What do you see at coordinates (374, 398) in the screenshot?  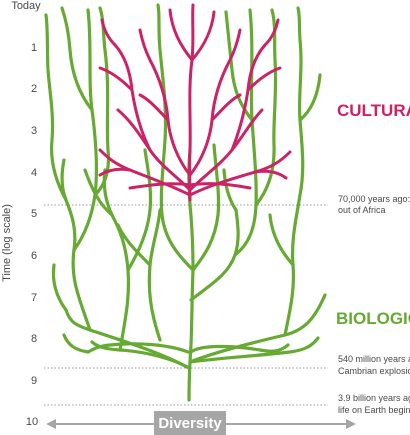 I see `event-life-line1: 3.9 billion years ago:` at bounding box center [374, 398].